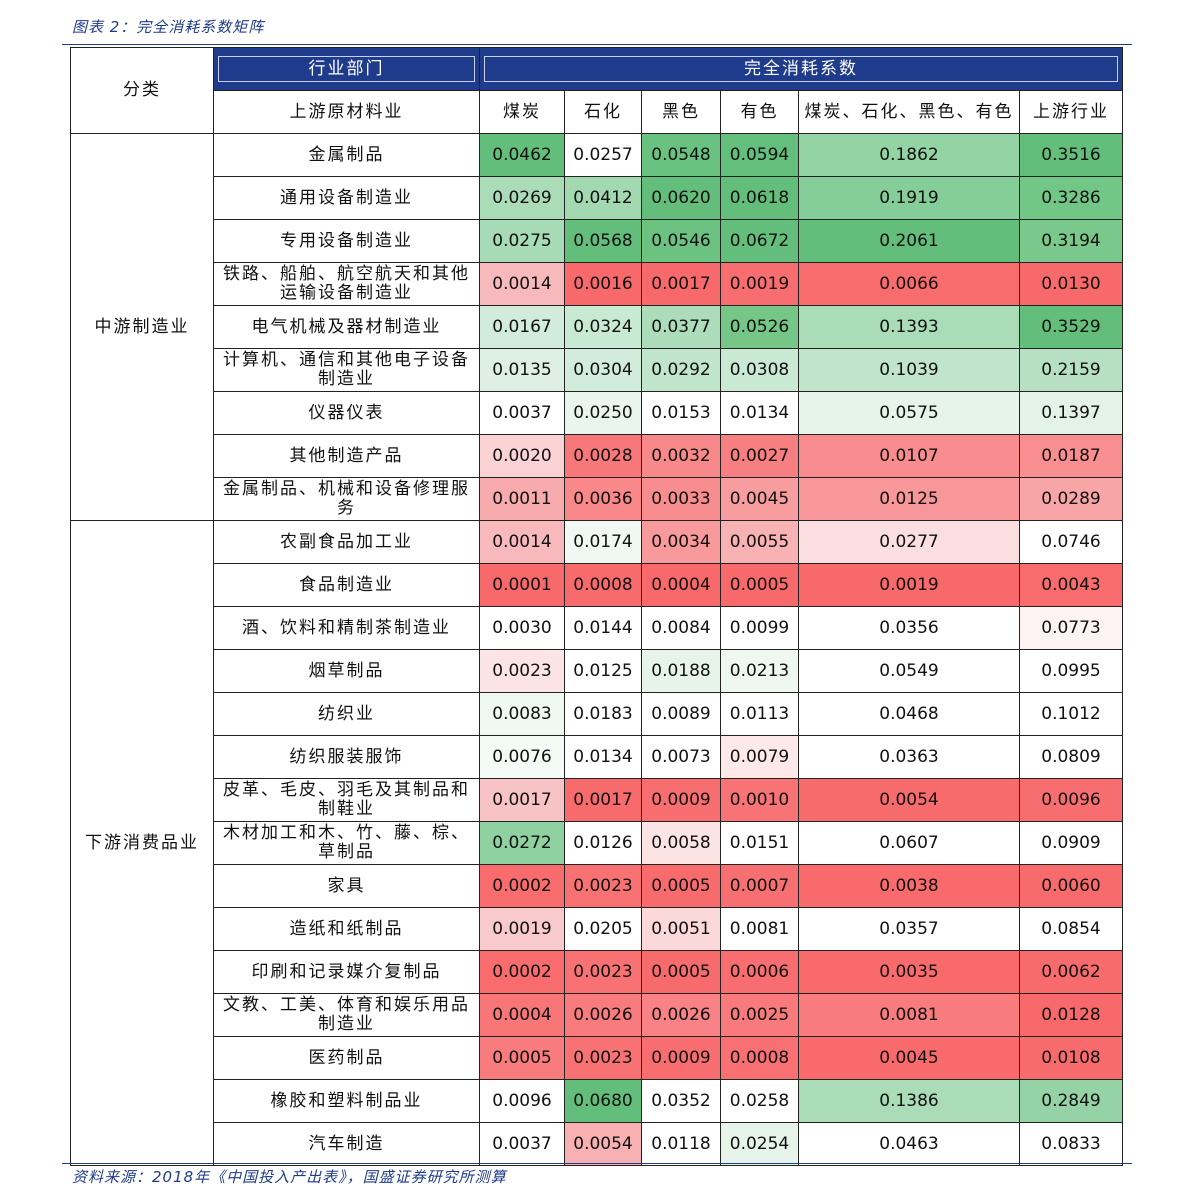  I want to click on value-cell: 0.3194, so click(1071, 241).